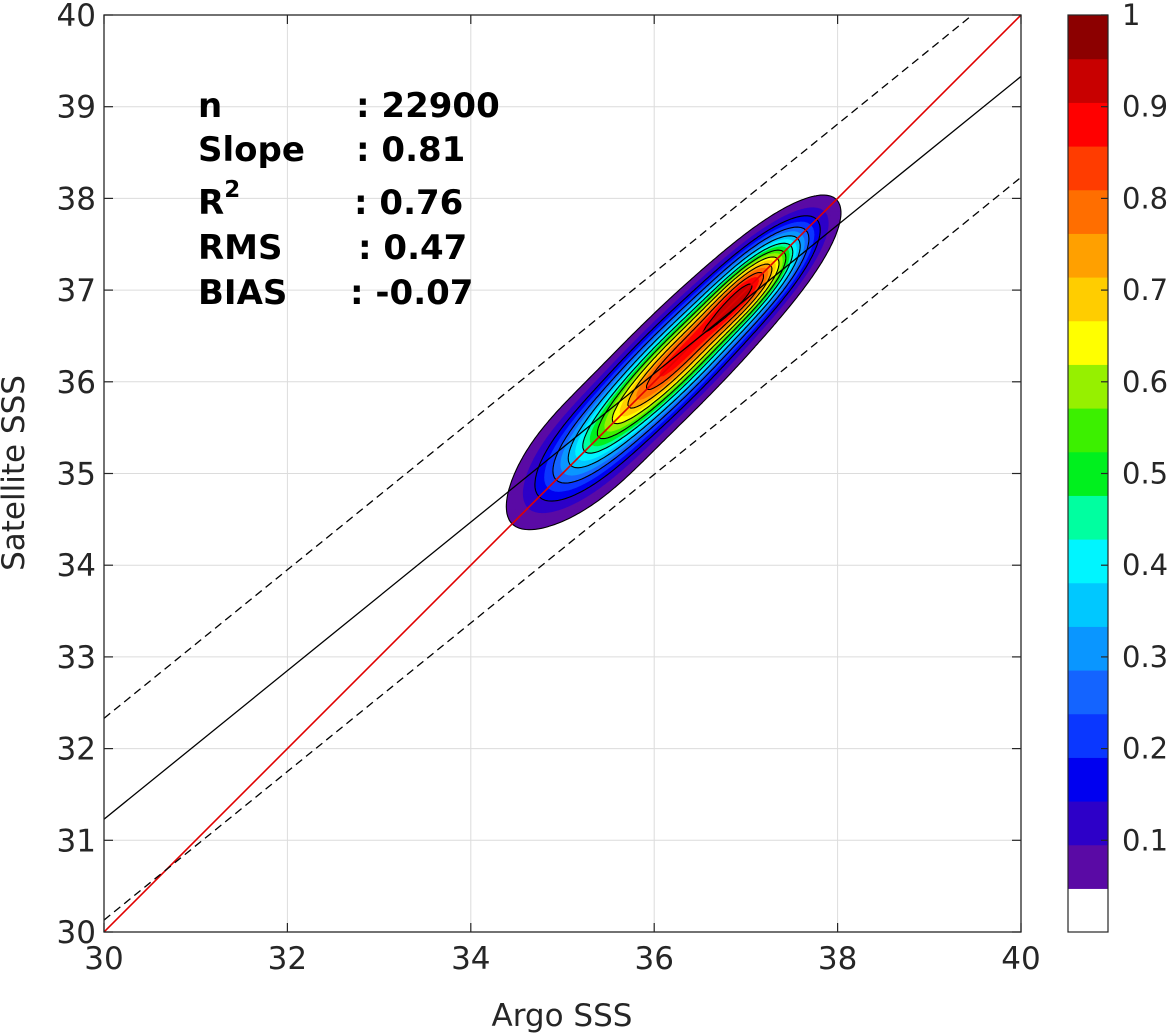  What do you see at coordinates (76, 383) in the screenshot?
I see `y-tick-label: 36` at bounding box center [76, 383].